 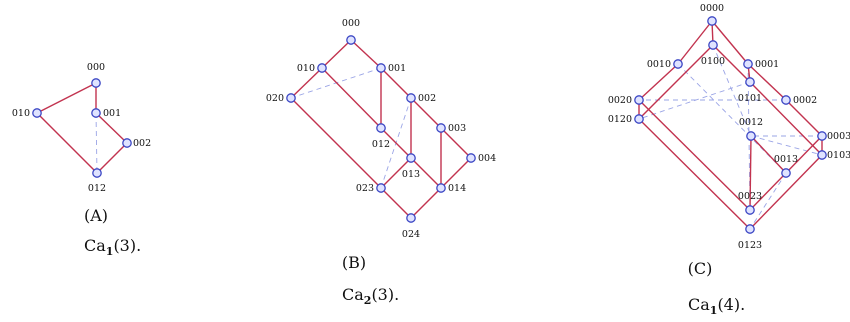 I want to click on node-label-0001: 0001, so click(x=767, y=64).